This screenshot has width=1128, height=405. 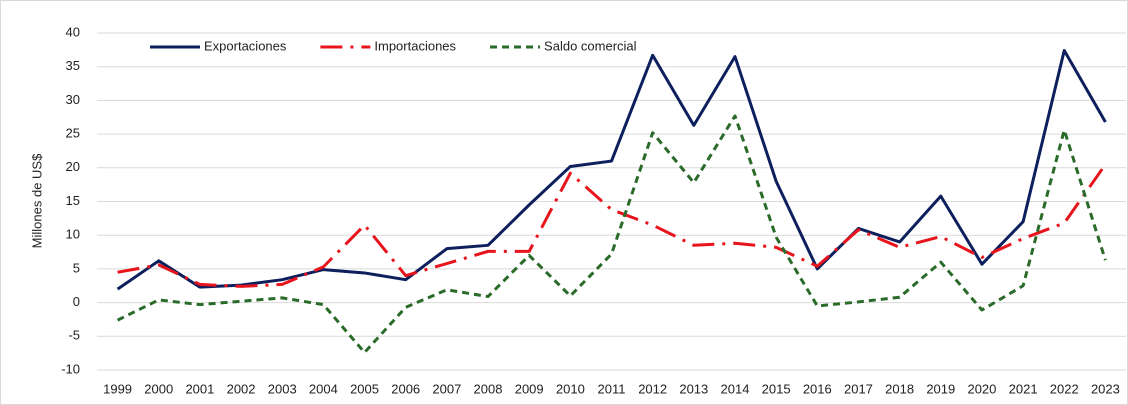 I want to click on y-tick-label: 10, so click(x=73, y=234).